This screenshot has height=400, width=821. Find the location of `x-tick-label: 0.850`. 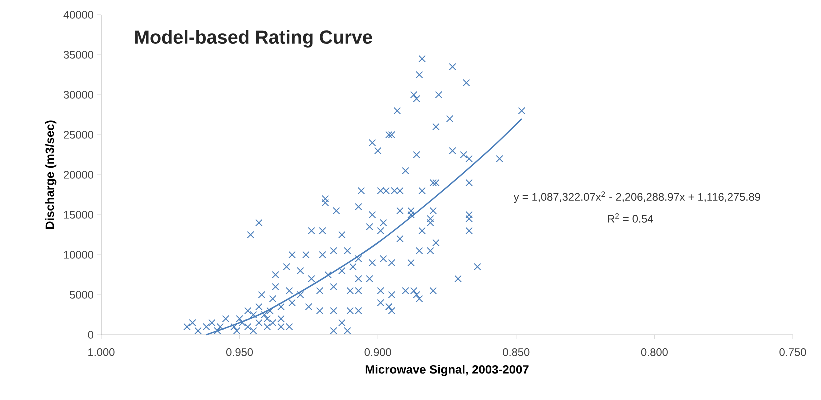

x-tick-label: 0.850 is located at coordinates (516, 352).